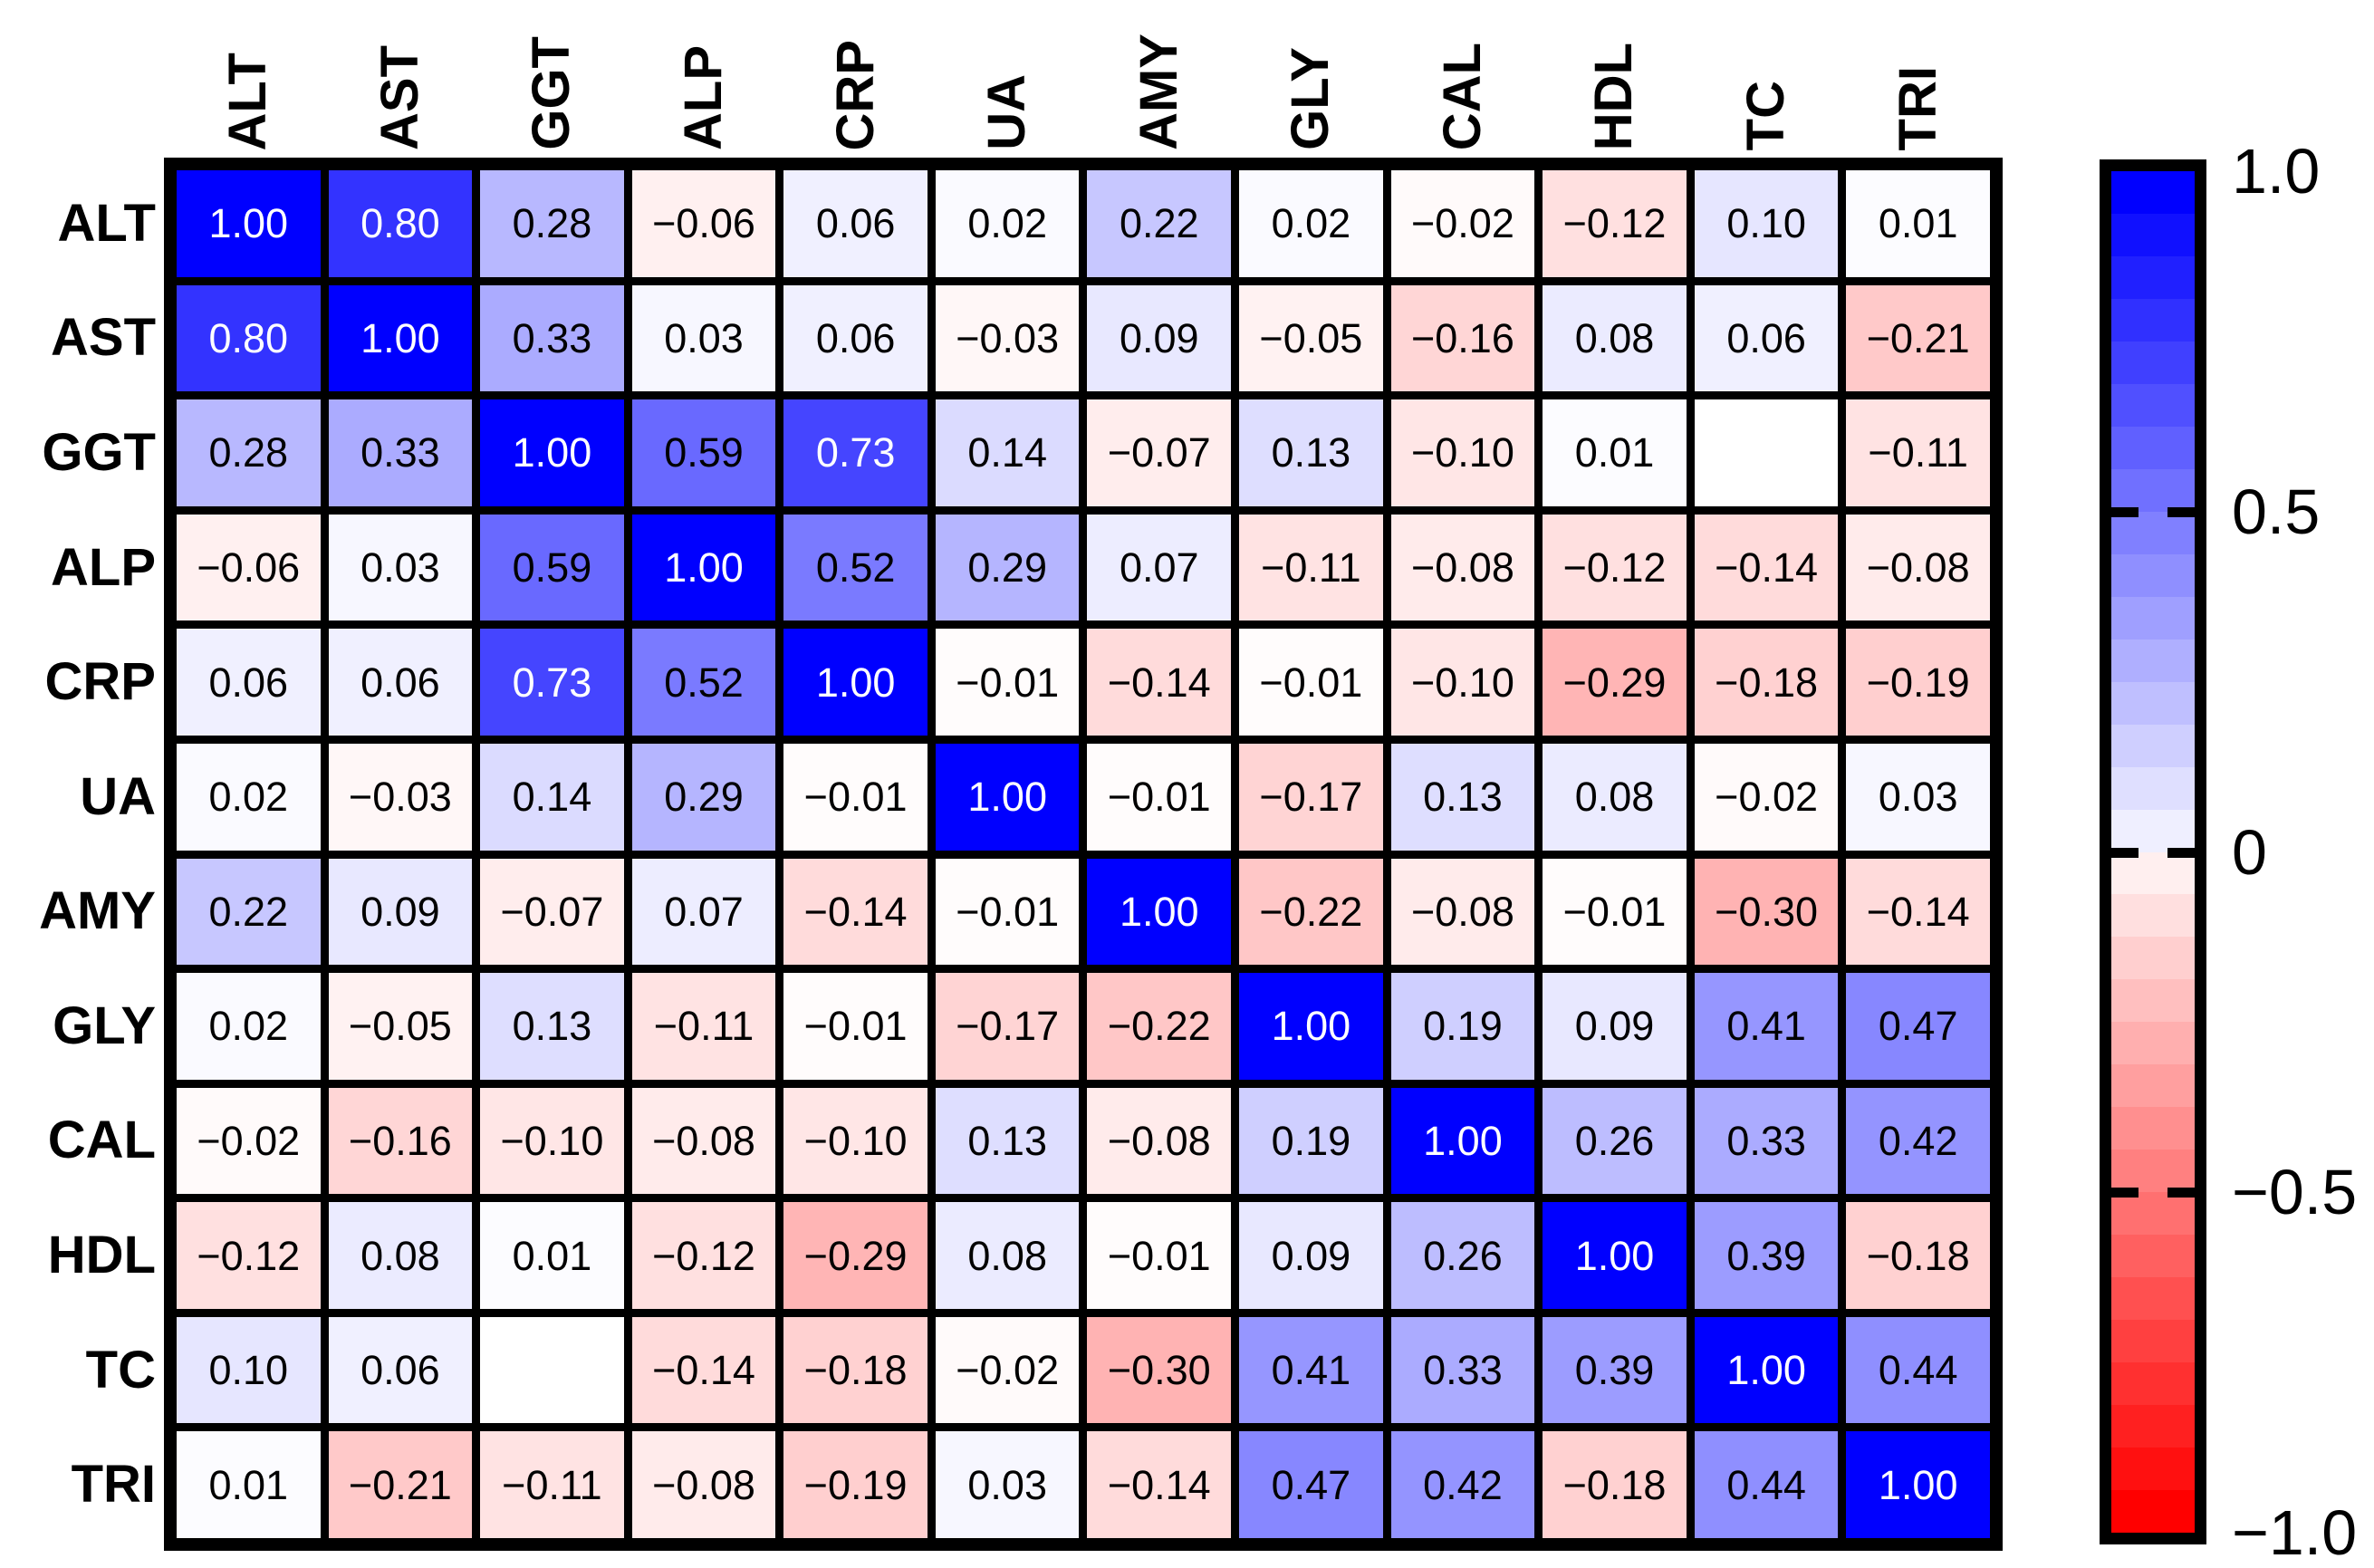 The image size is (2374, 1568). Describe the element at coordinates (1008, 682) in the screenshot. I see `cell-CRP-UA: −0.01` at that location.